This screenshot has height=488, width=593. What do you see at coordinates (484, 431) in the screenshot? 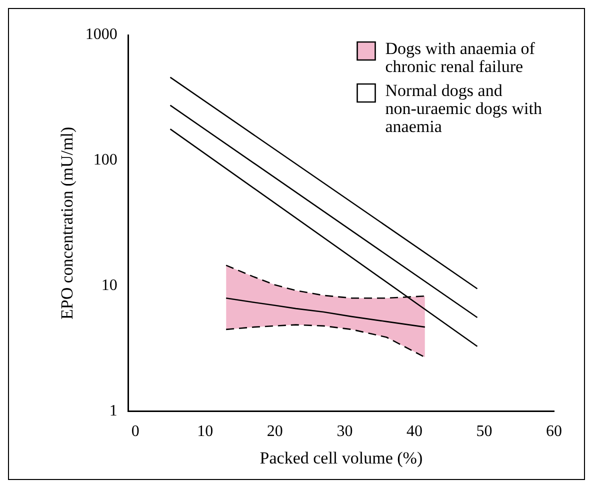
I see `x-tick-label: 50` at bounding box center [484, 431].